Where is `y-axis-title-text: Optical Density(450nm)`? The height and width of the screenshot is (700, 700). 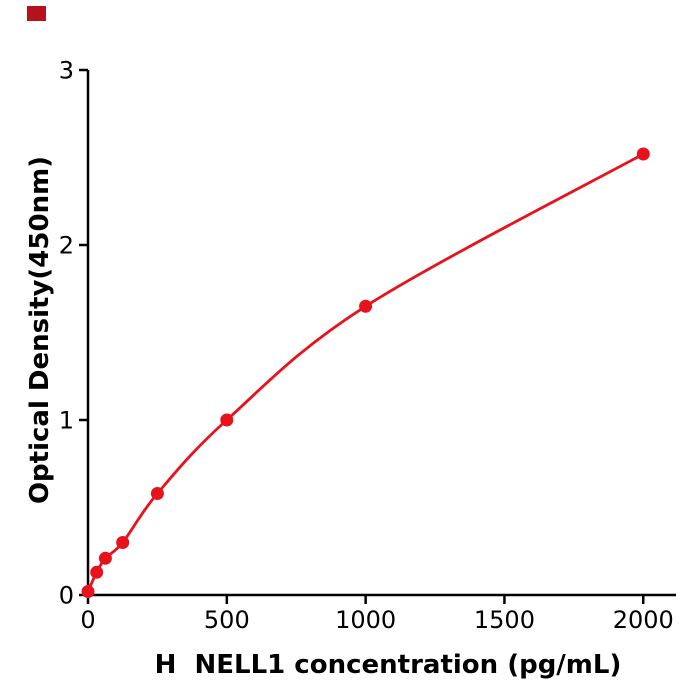 y-axis-title-text: Optical Density(450nm) is located at coordinates (40, 330).